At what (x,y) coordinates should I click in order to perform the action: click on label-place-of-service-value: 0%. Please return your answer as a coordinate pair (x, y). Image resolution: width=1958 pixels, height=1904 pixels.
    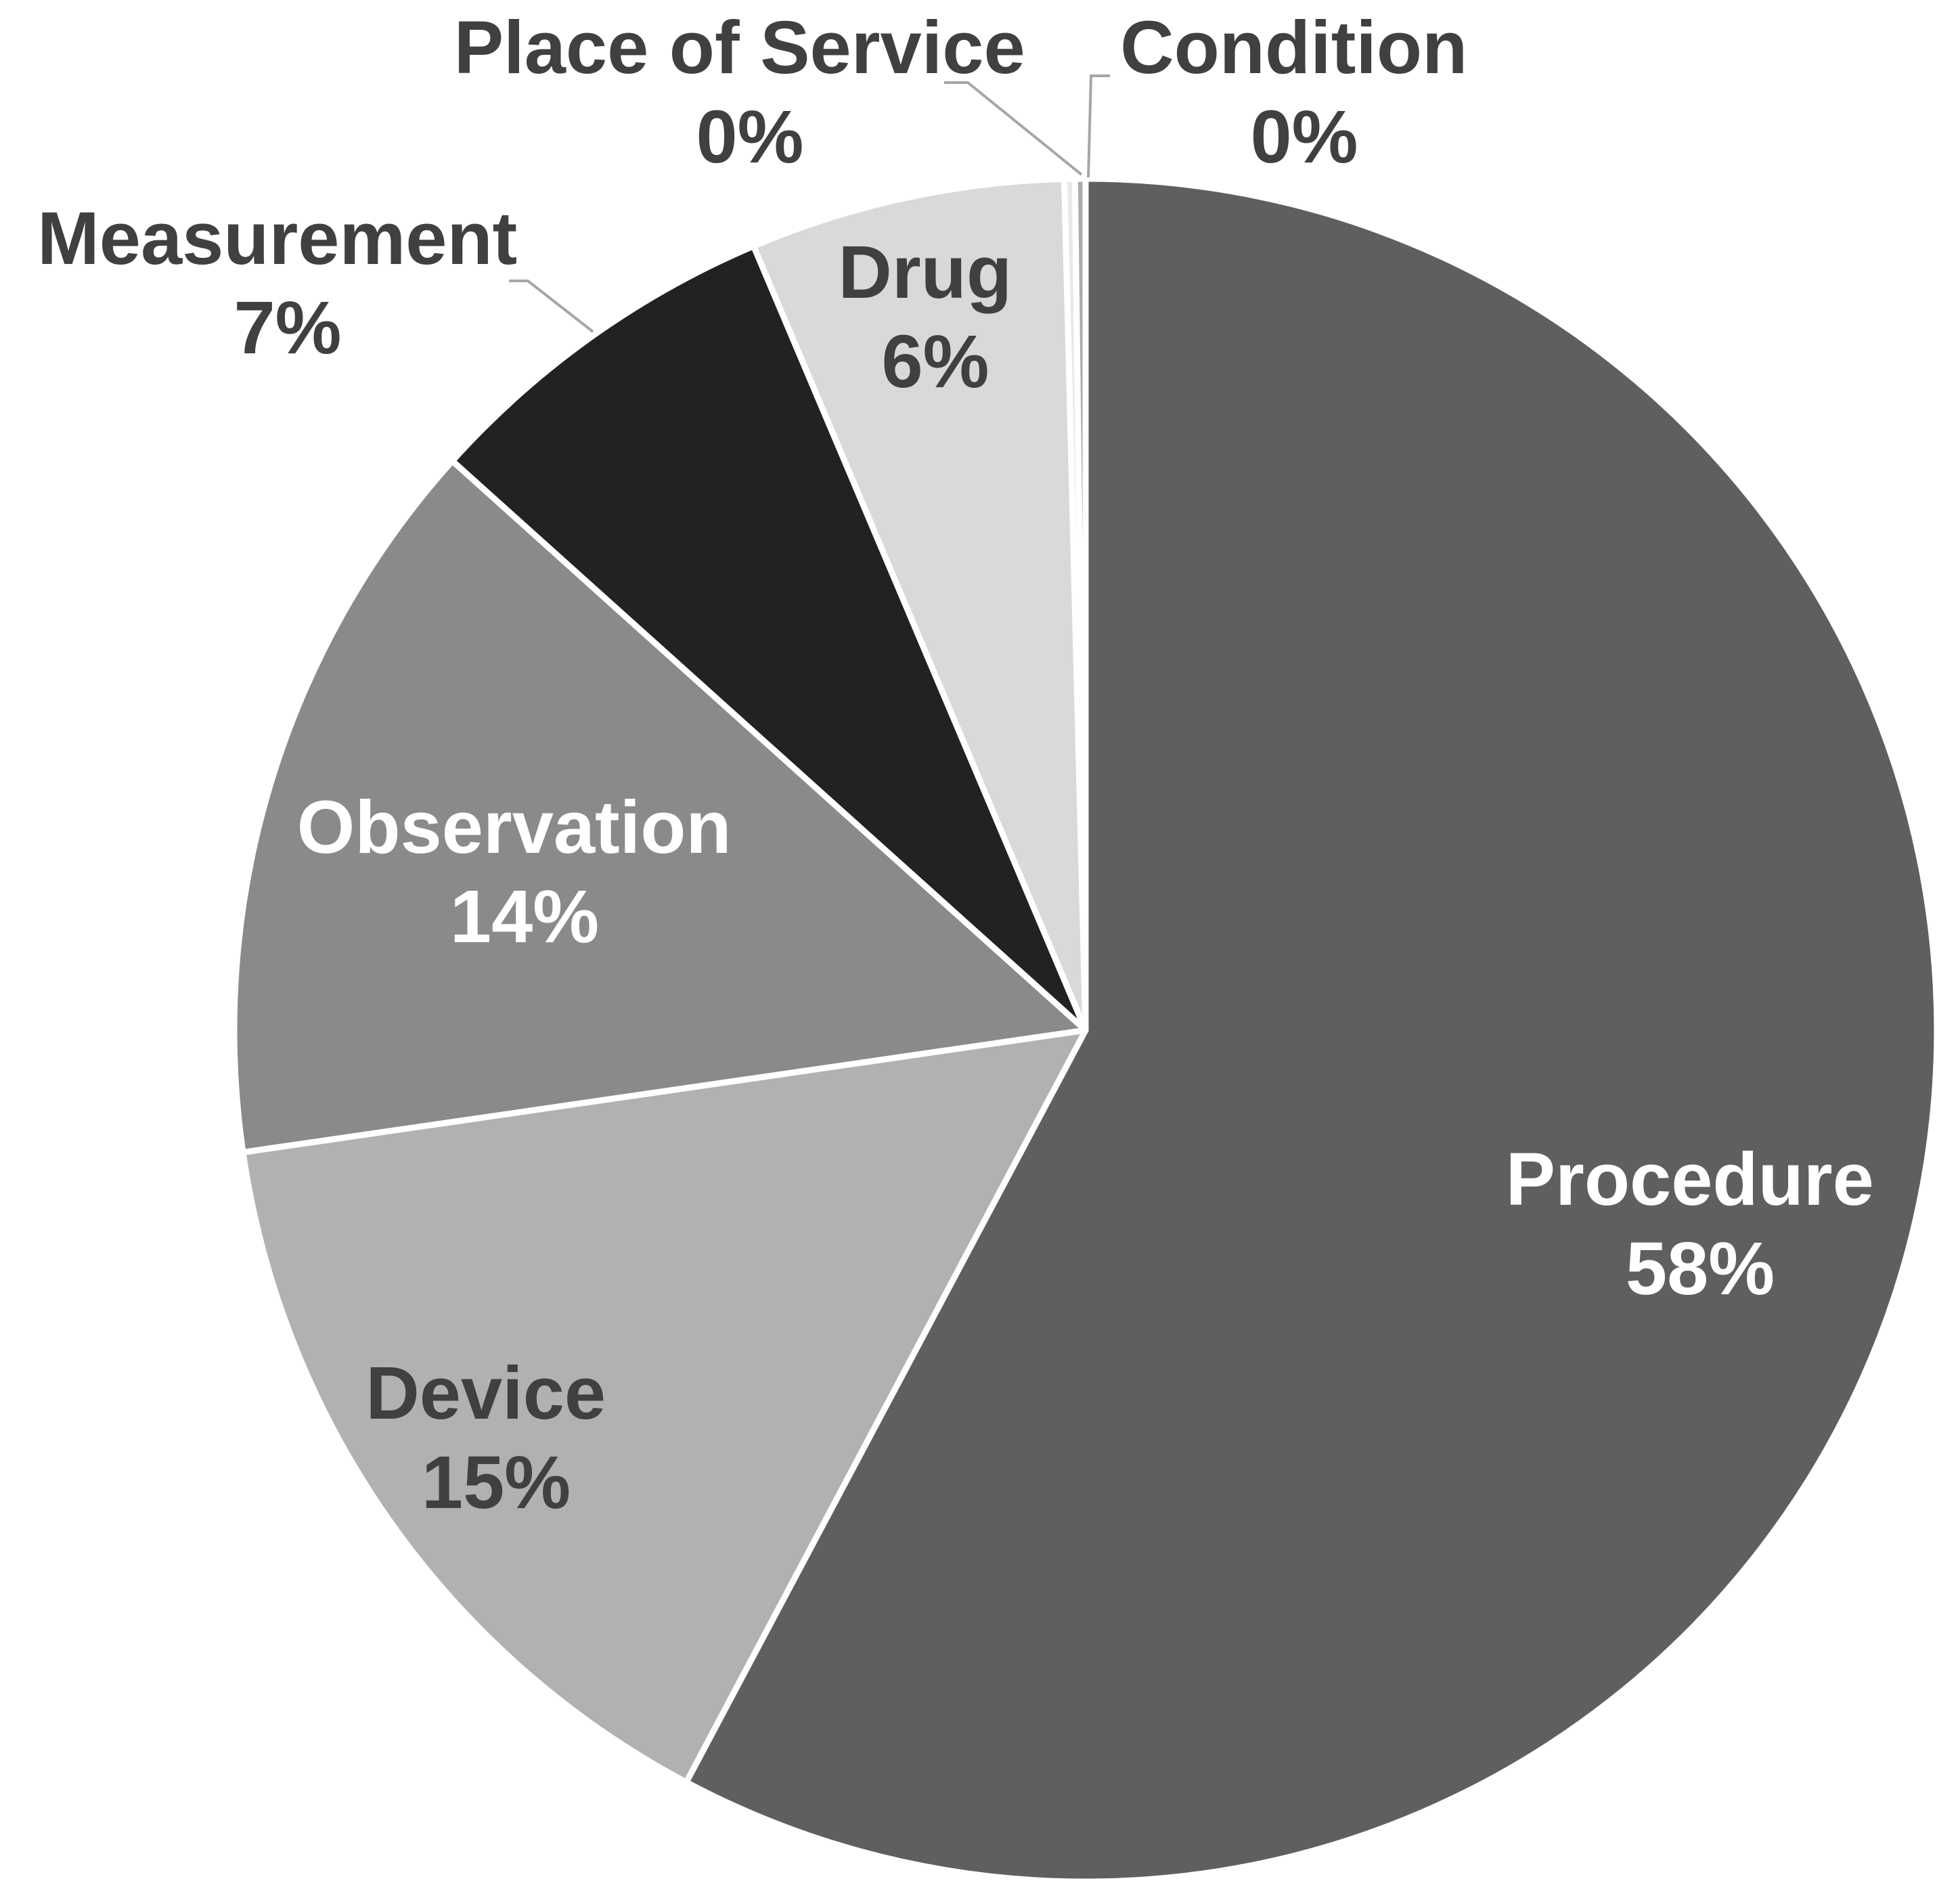
    Looking at the image, I should click on (750, 137).